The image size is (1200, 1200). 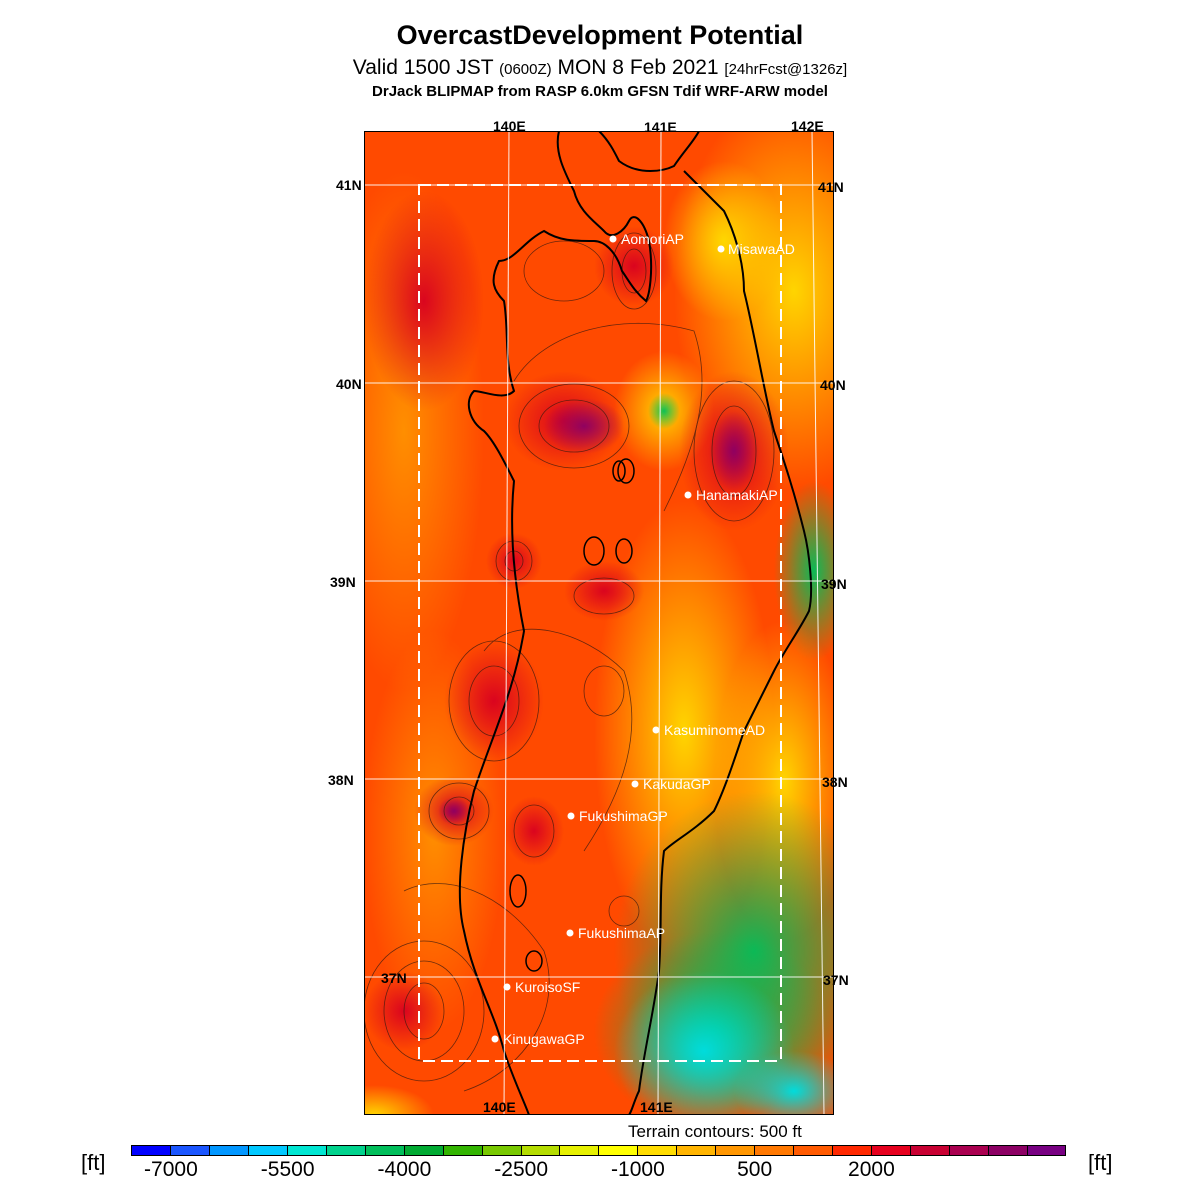 I want to click on valid-time: Valid 1500 JST, so click(x=423, y=67).